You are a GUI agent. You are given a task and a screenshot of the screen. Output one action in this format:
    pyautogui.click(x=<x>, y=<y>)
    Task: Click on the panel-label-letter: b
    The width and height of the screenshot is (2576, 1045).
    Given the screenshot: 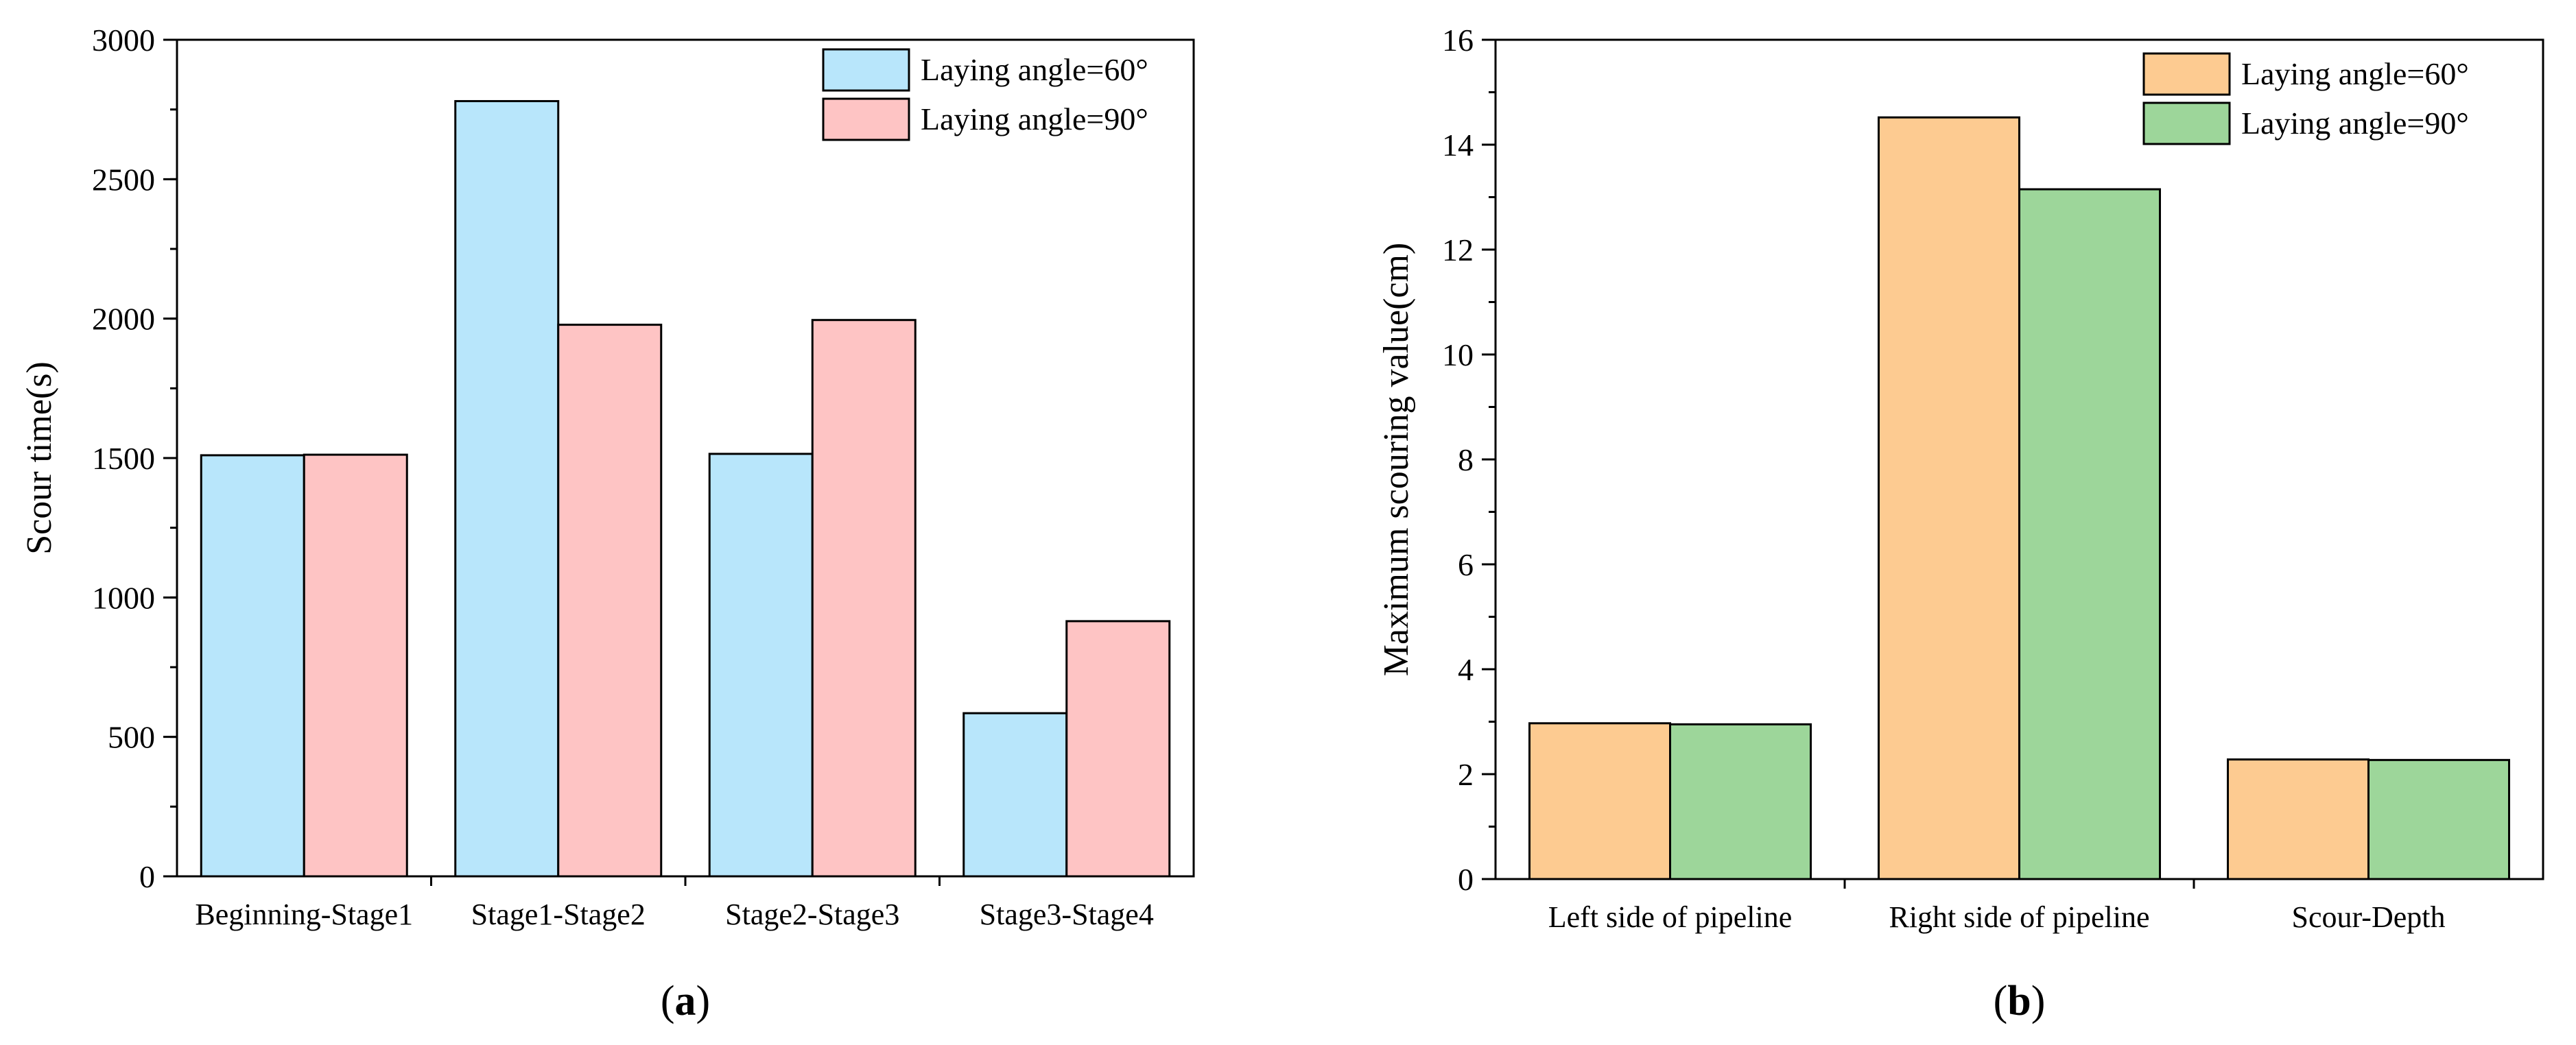 What is the action you would take?
    pyautogui.click(x=2019, y=1001)
    